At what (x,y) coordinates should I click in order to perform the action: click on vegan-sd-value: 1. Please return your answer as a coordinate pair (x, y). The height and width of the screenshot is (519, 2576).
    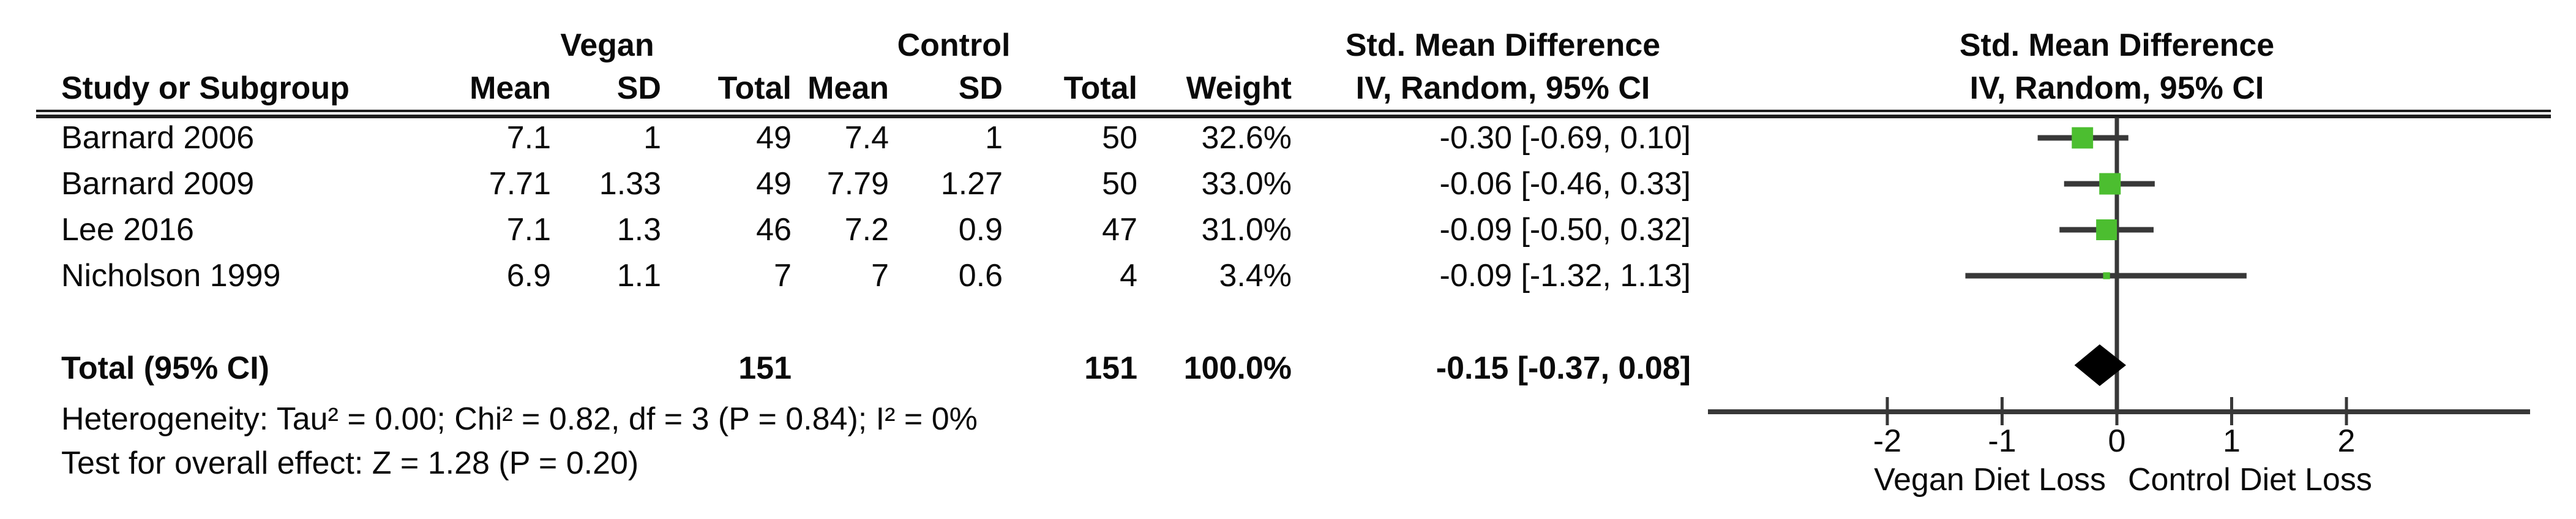
    Looking at the image, I should click on (652, 138).